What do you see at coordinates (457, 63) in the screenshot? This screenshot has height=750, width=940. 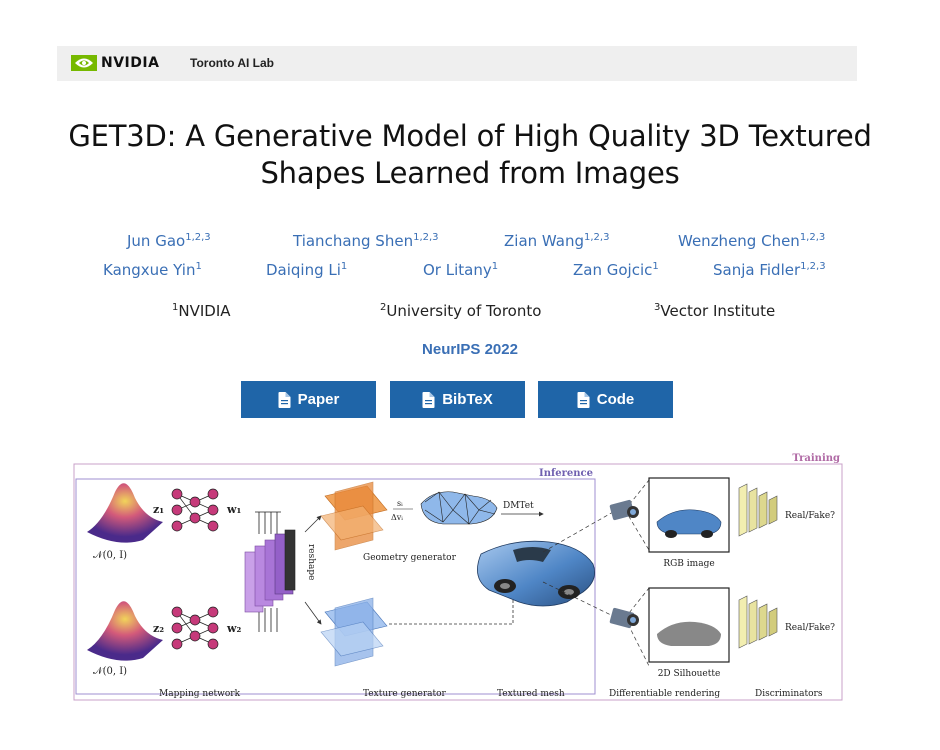 I see `header-bar: NVIDIA Toronto AI Lab` at bounding box center [457, 63].